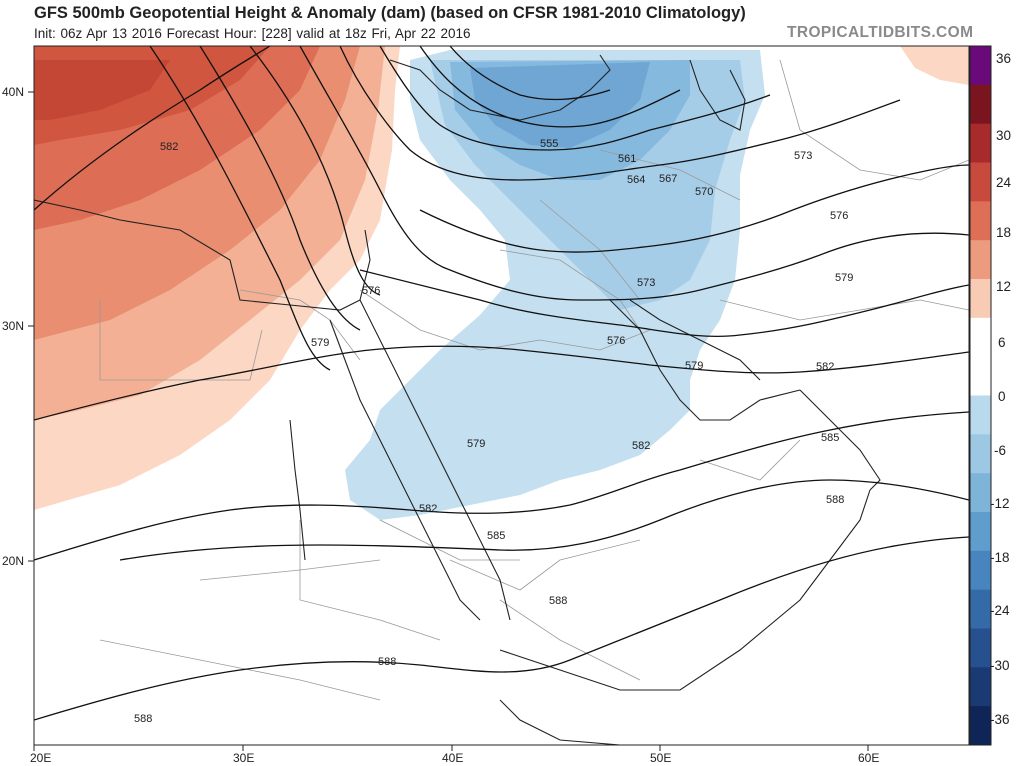 This screenshot has height=766, width=1024. I want to click on lon-axis: 20E 30E 40E 50E 60E, so click(454, 755).